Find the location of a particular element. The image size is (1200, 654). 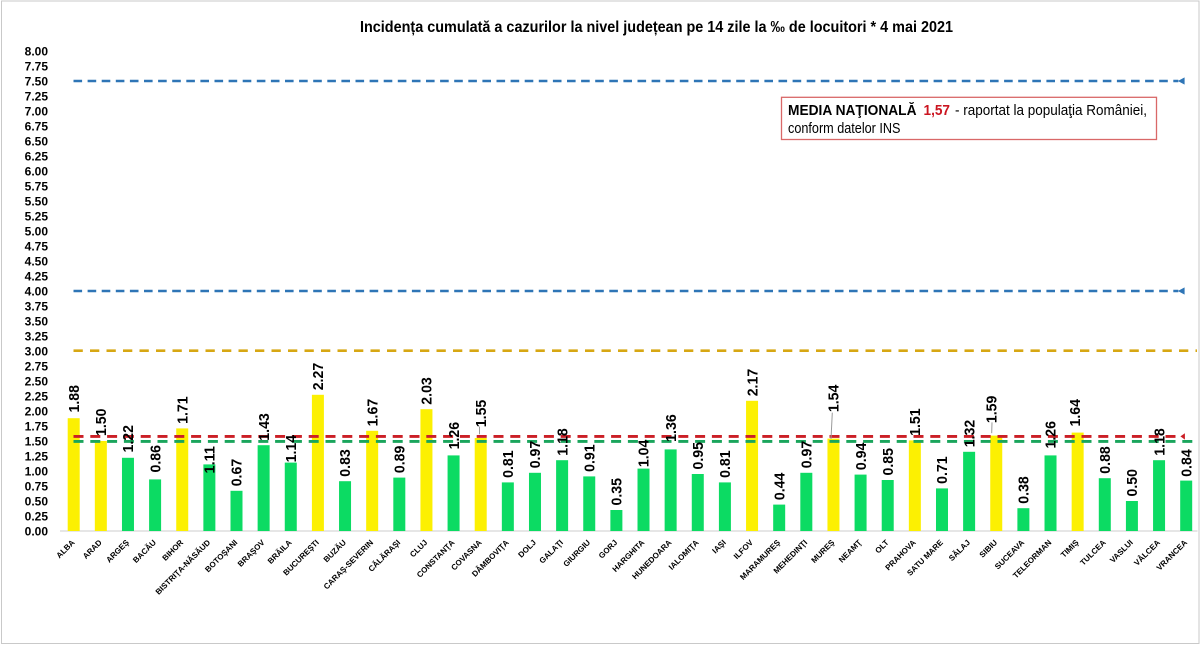

svg-text: 5.00 is located at coordinates (37, 231).